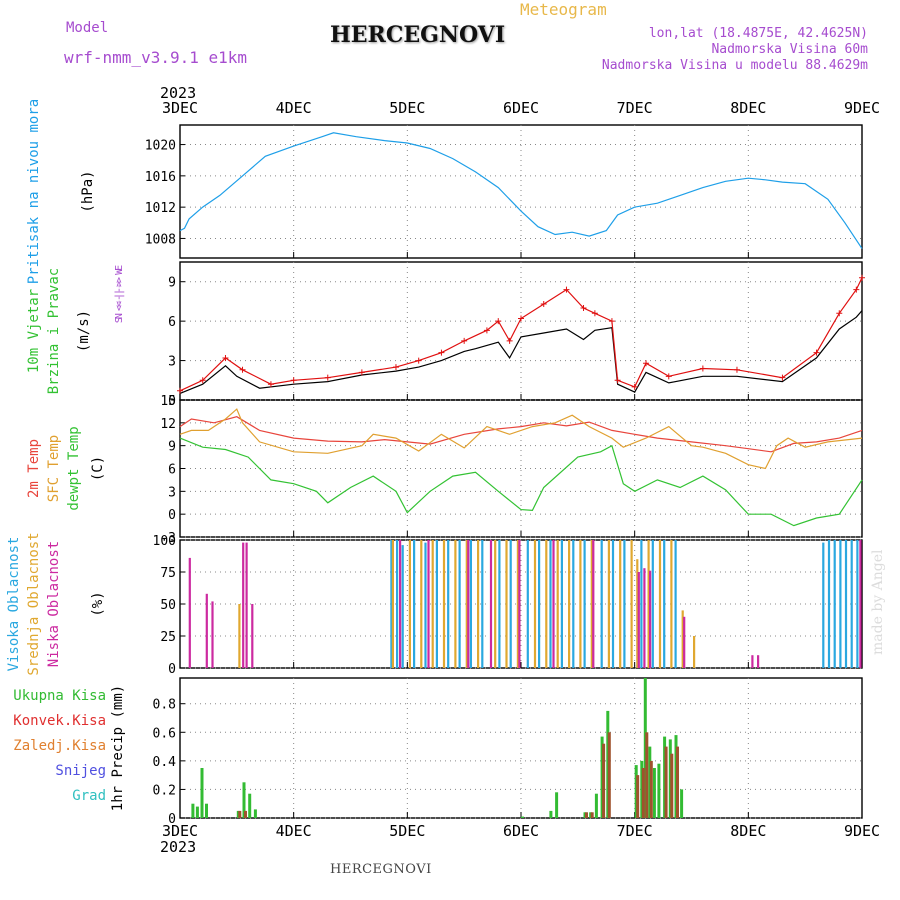  I want to click on model-elevation: Nadmorska Visina u modelu 88.4629m, so click(734, 65).